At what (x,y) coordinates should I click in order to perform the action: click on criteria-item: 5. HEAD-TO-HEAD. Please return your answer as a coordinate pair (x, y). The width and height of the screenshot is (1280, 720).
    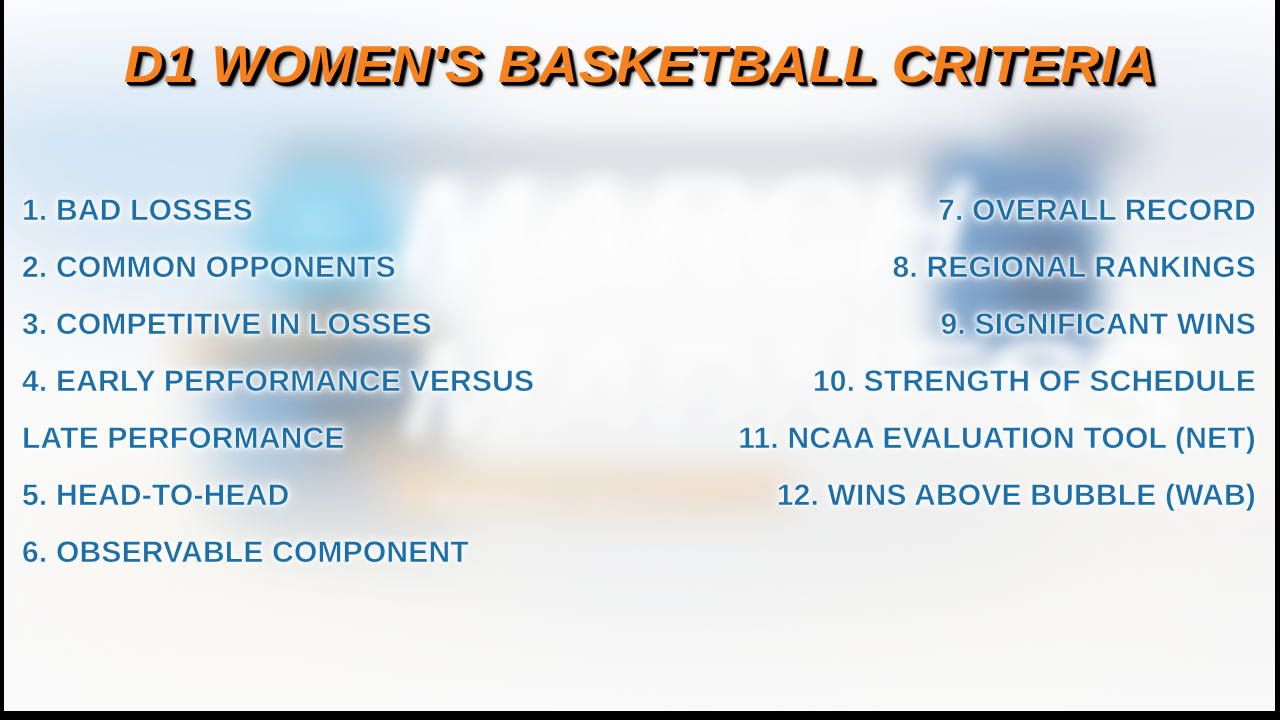
    Looking at the image, I should click on (156, 496).